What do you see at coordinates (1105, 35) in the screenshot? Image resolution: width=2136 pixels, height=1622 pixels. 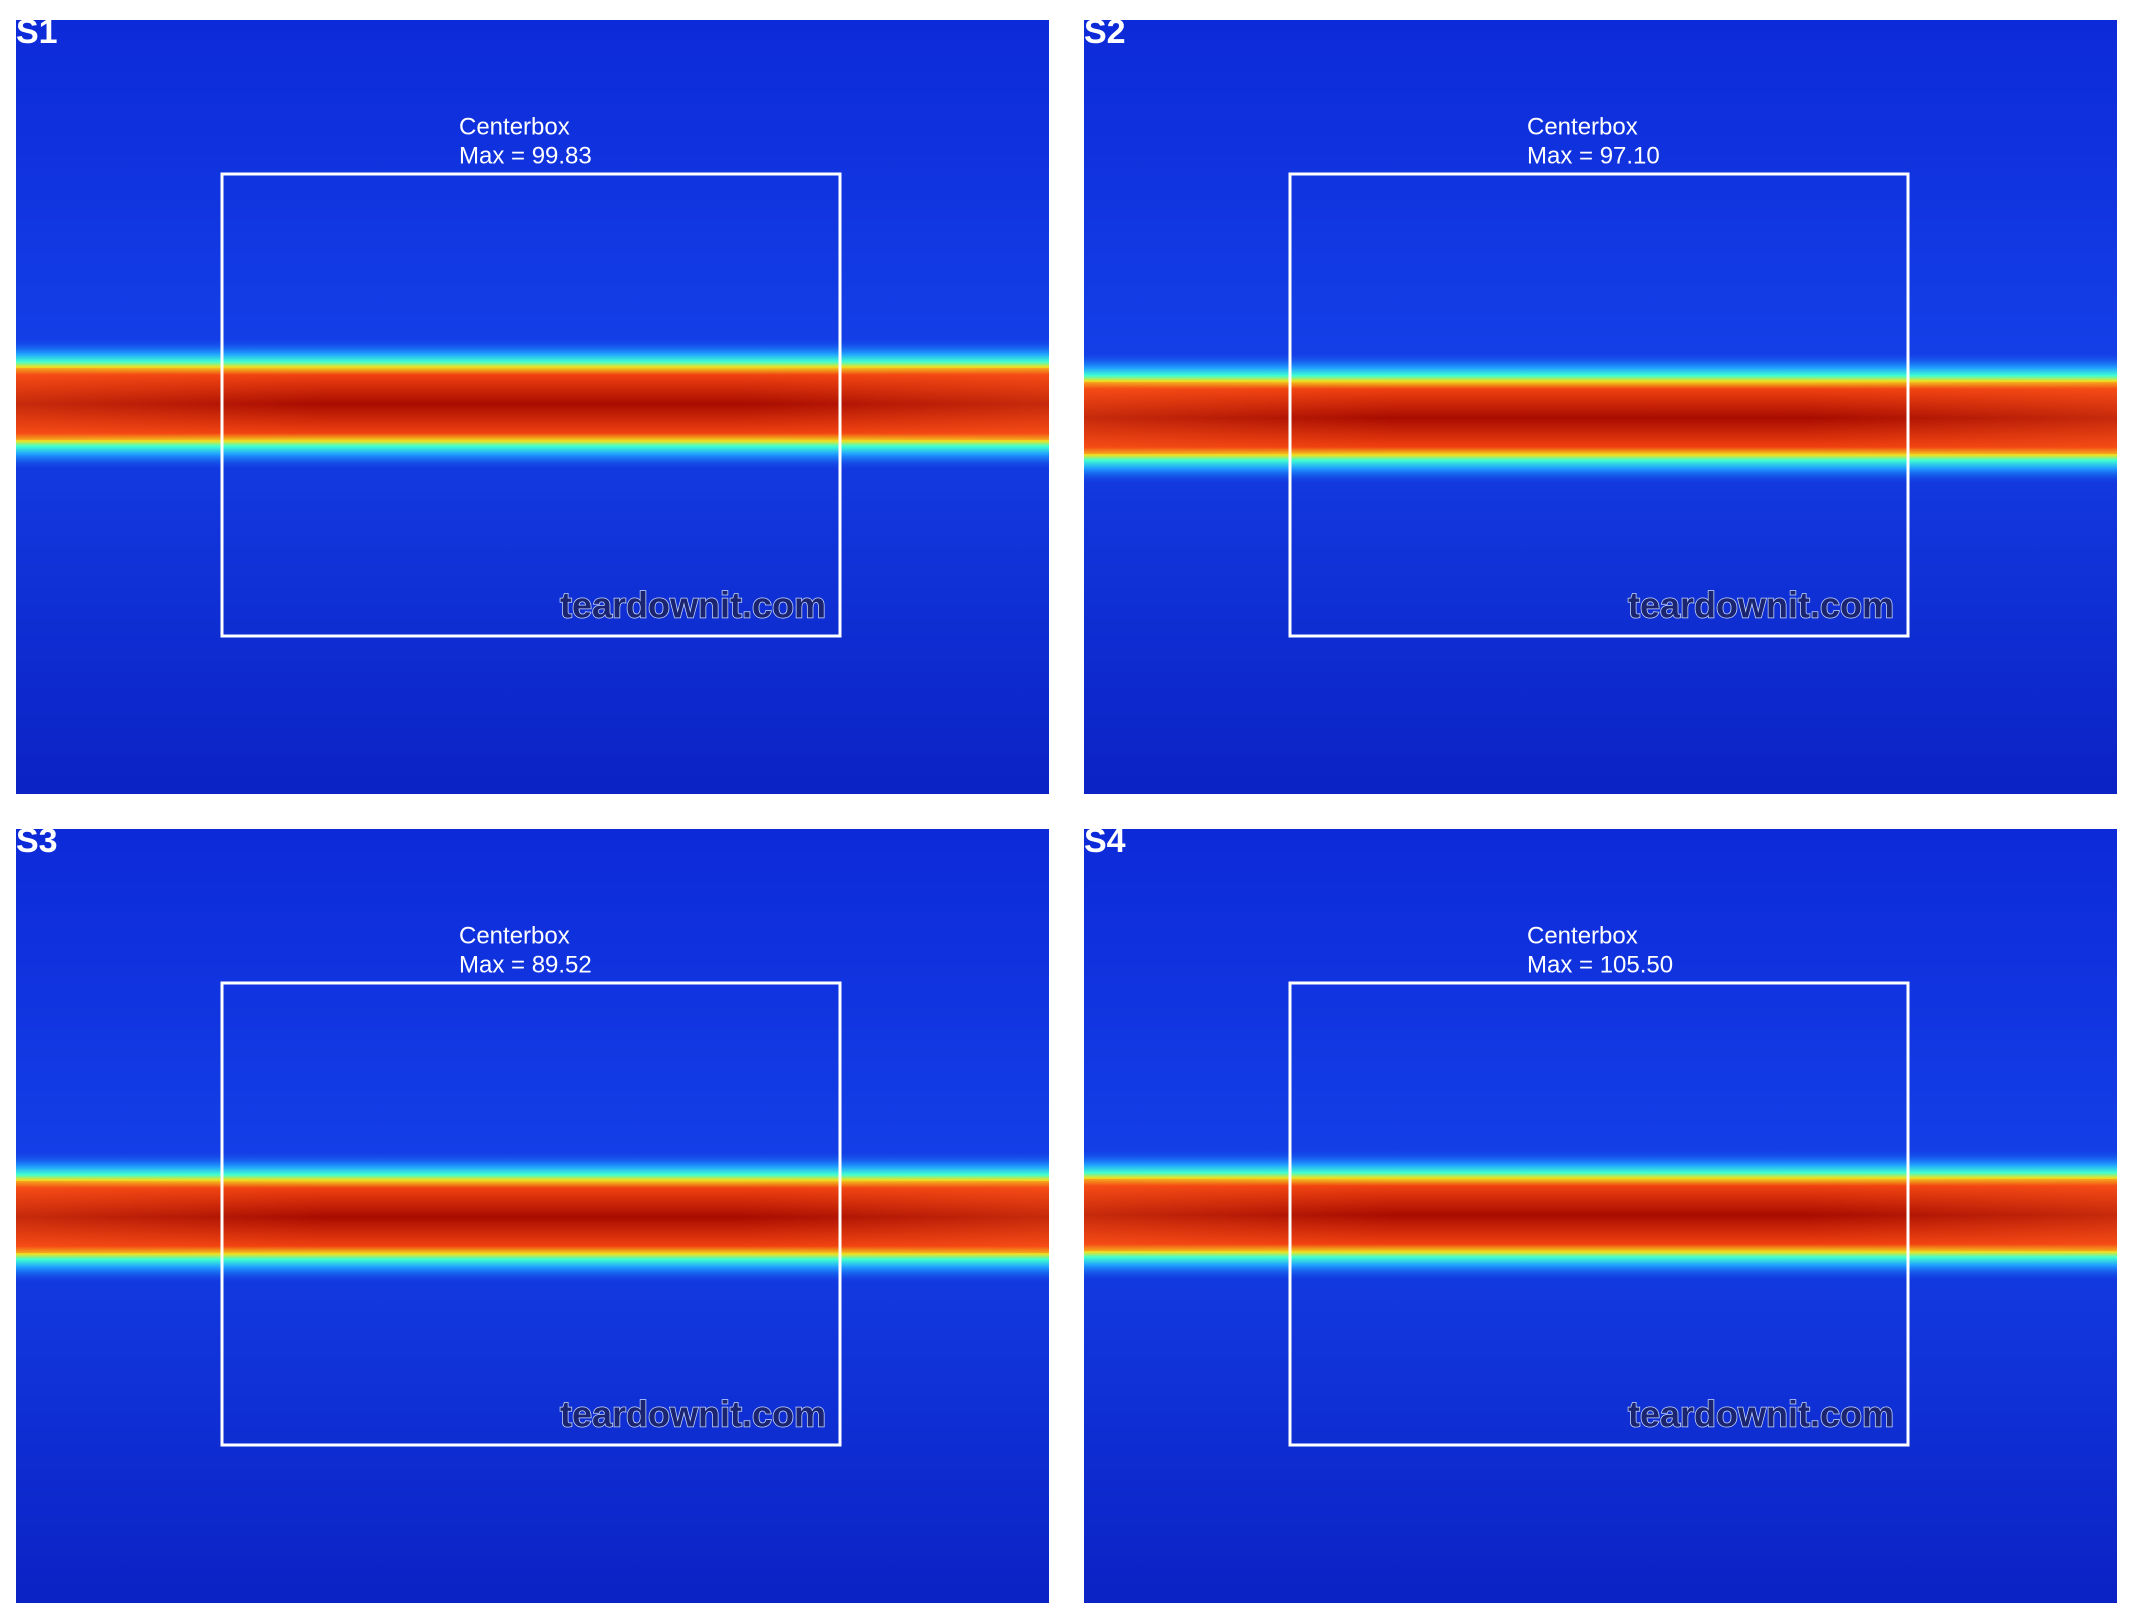 I see `panel-label: S2` at bounding box center [1105, 35].